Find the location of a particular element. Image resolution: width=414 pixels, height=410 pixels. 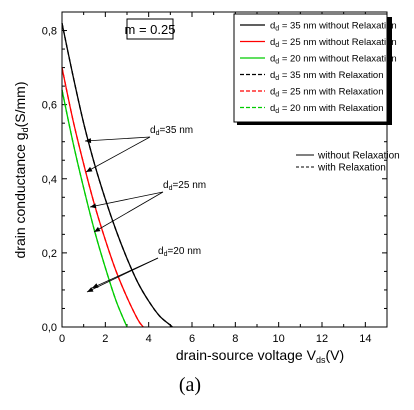

param-box is located at coordinates (150, 29).